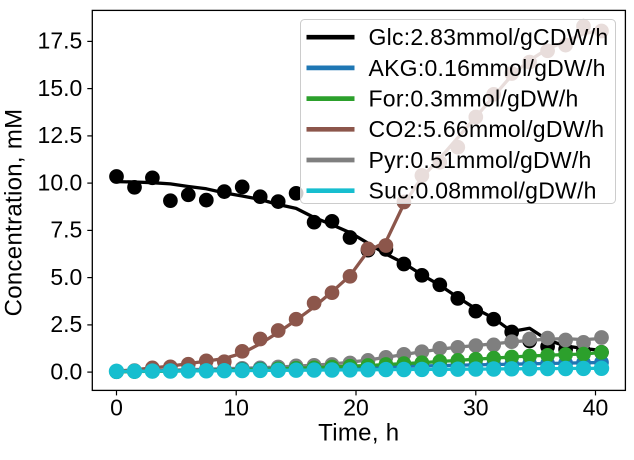 The image size is (634, 460). Describe the element at coordinates (480, 160) in the screenshot. I see `svg-text: Pyr:0.51mmol/gDW/h` at that location.